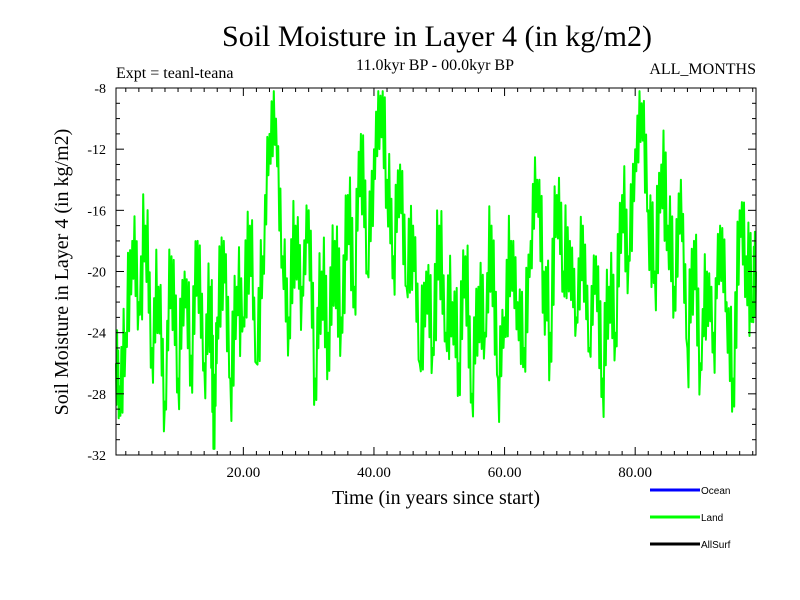 This screenshot has height=600, width=800. What do you see at coordinates (437, 36) in the screenshot?
I see `chart-title: Soil Moisture in Layer 4 (in kg/m2)` at bounding box center [437, 36].